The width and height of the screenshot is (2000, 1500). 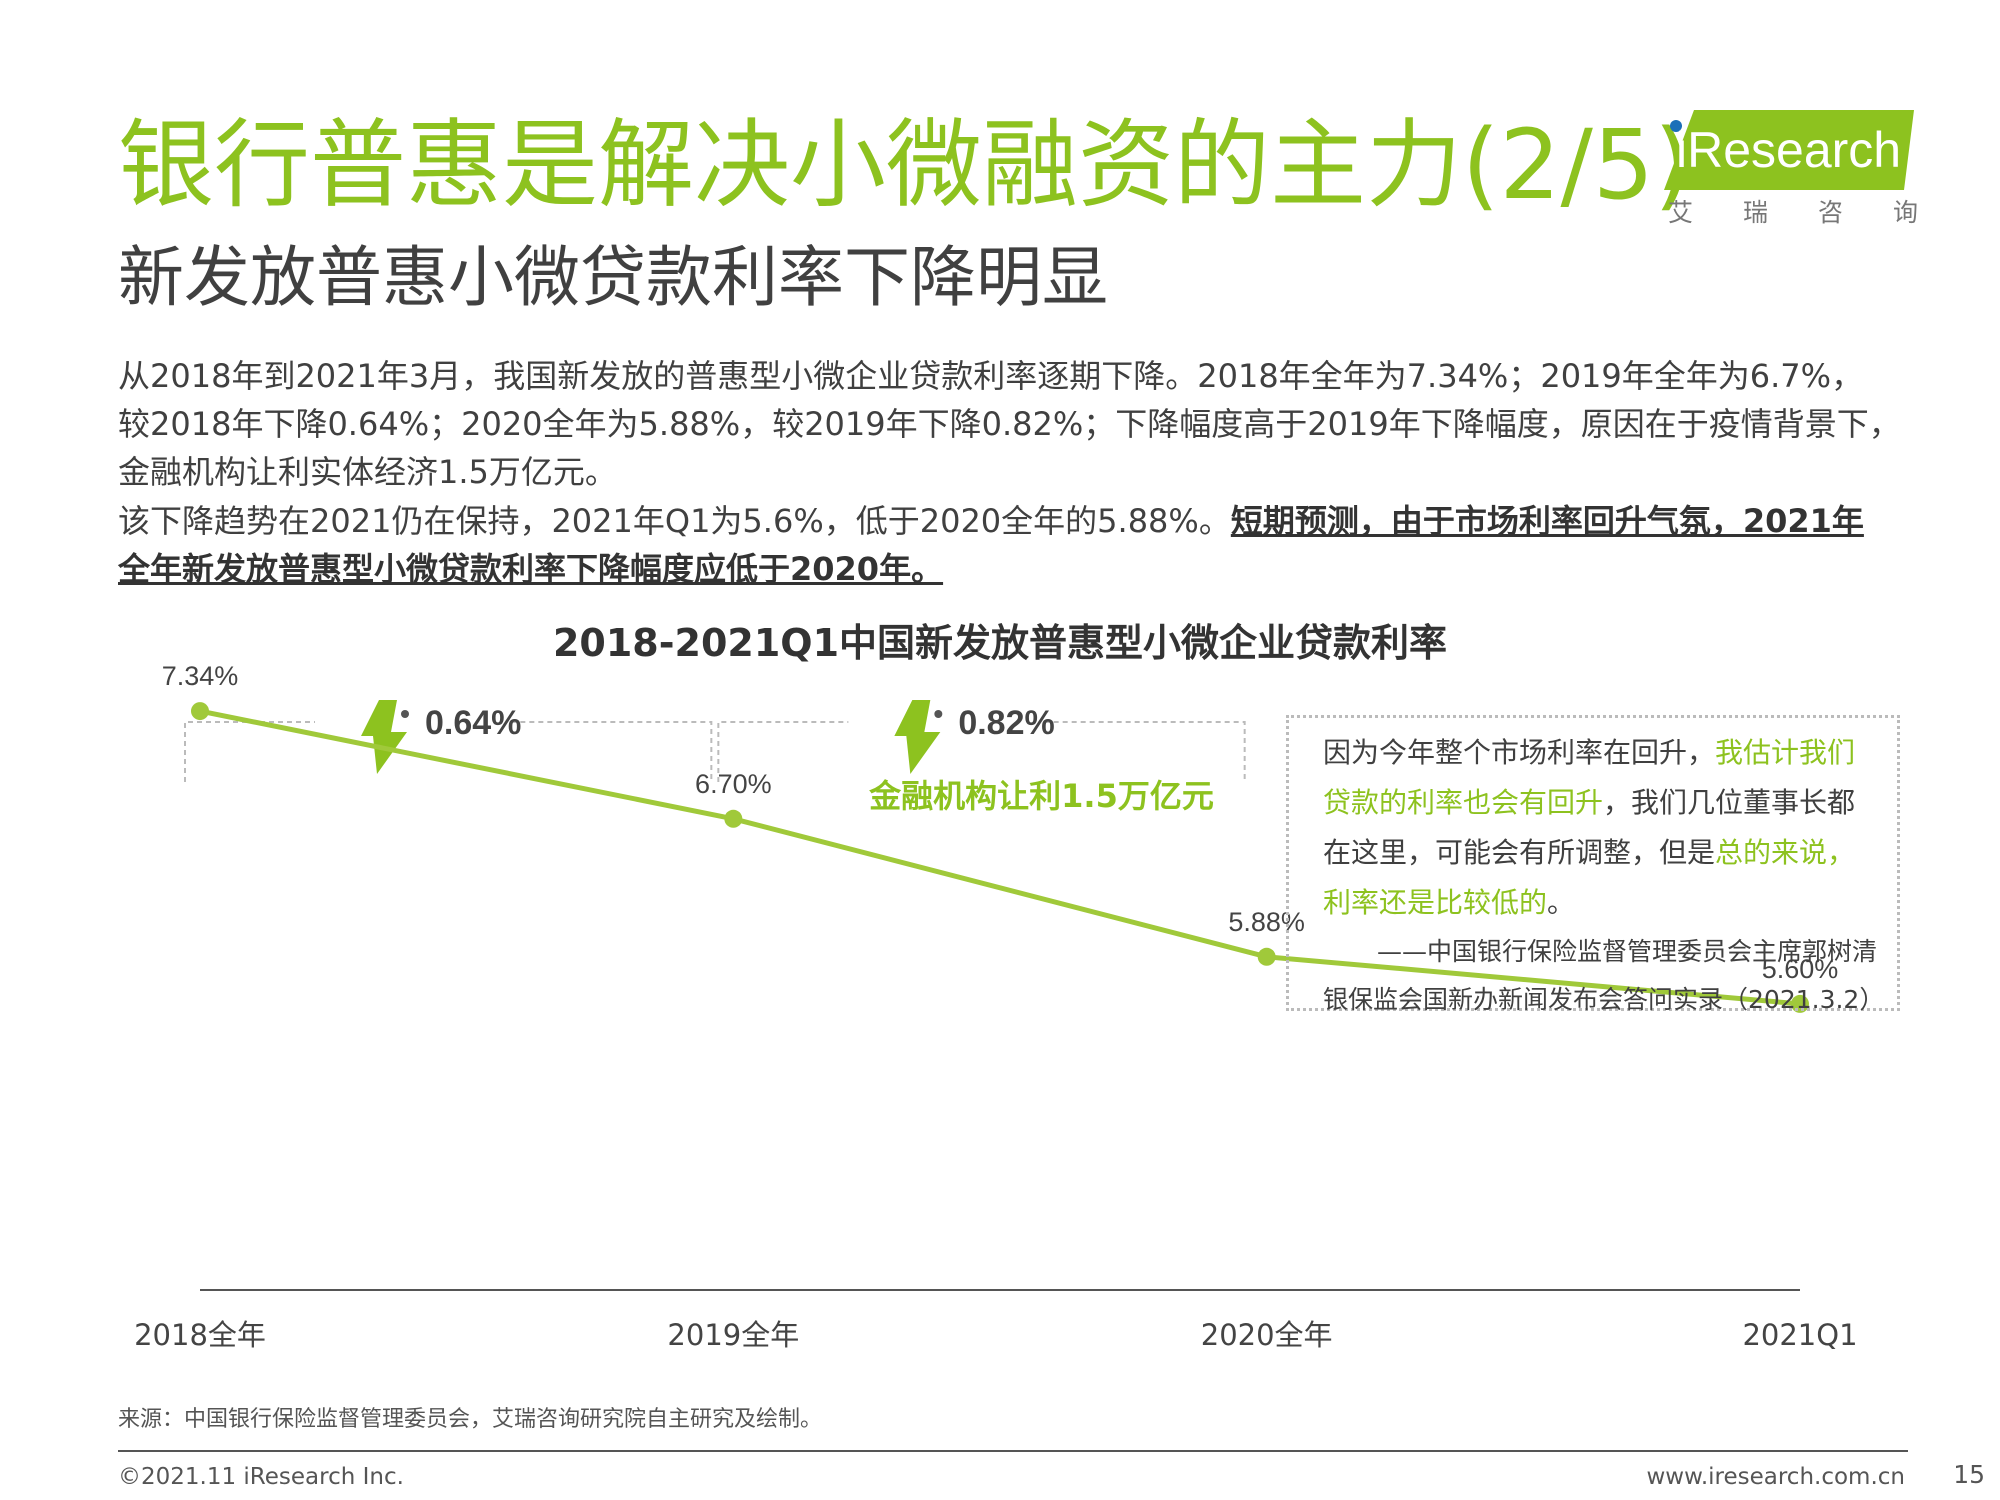 I want to click on quote-attribution: ——中国银行保险监督管理委员会主席郭树清, so click(x=1626, y=951).